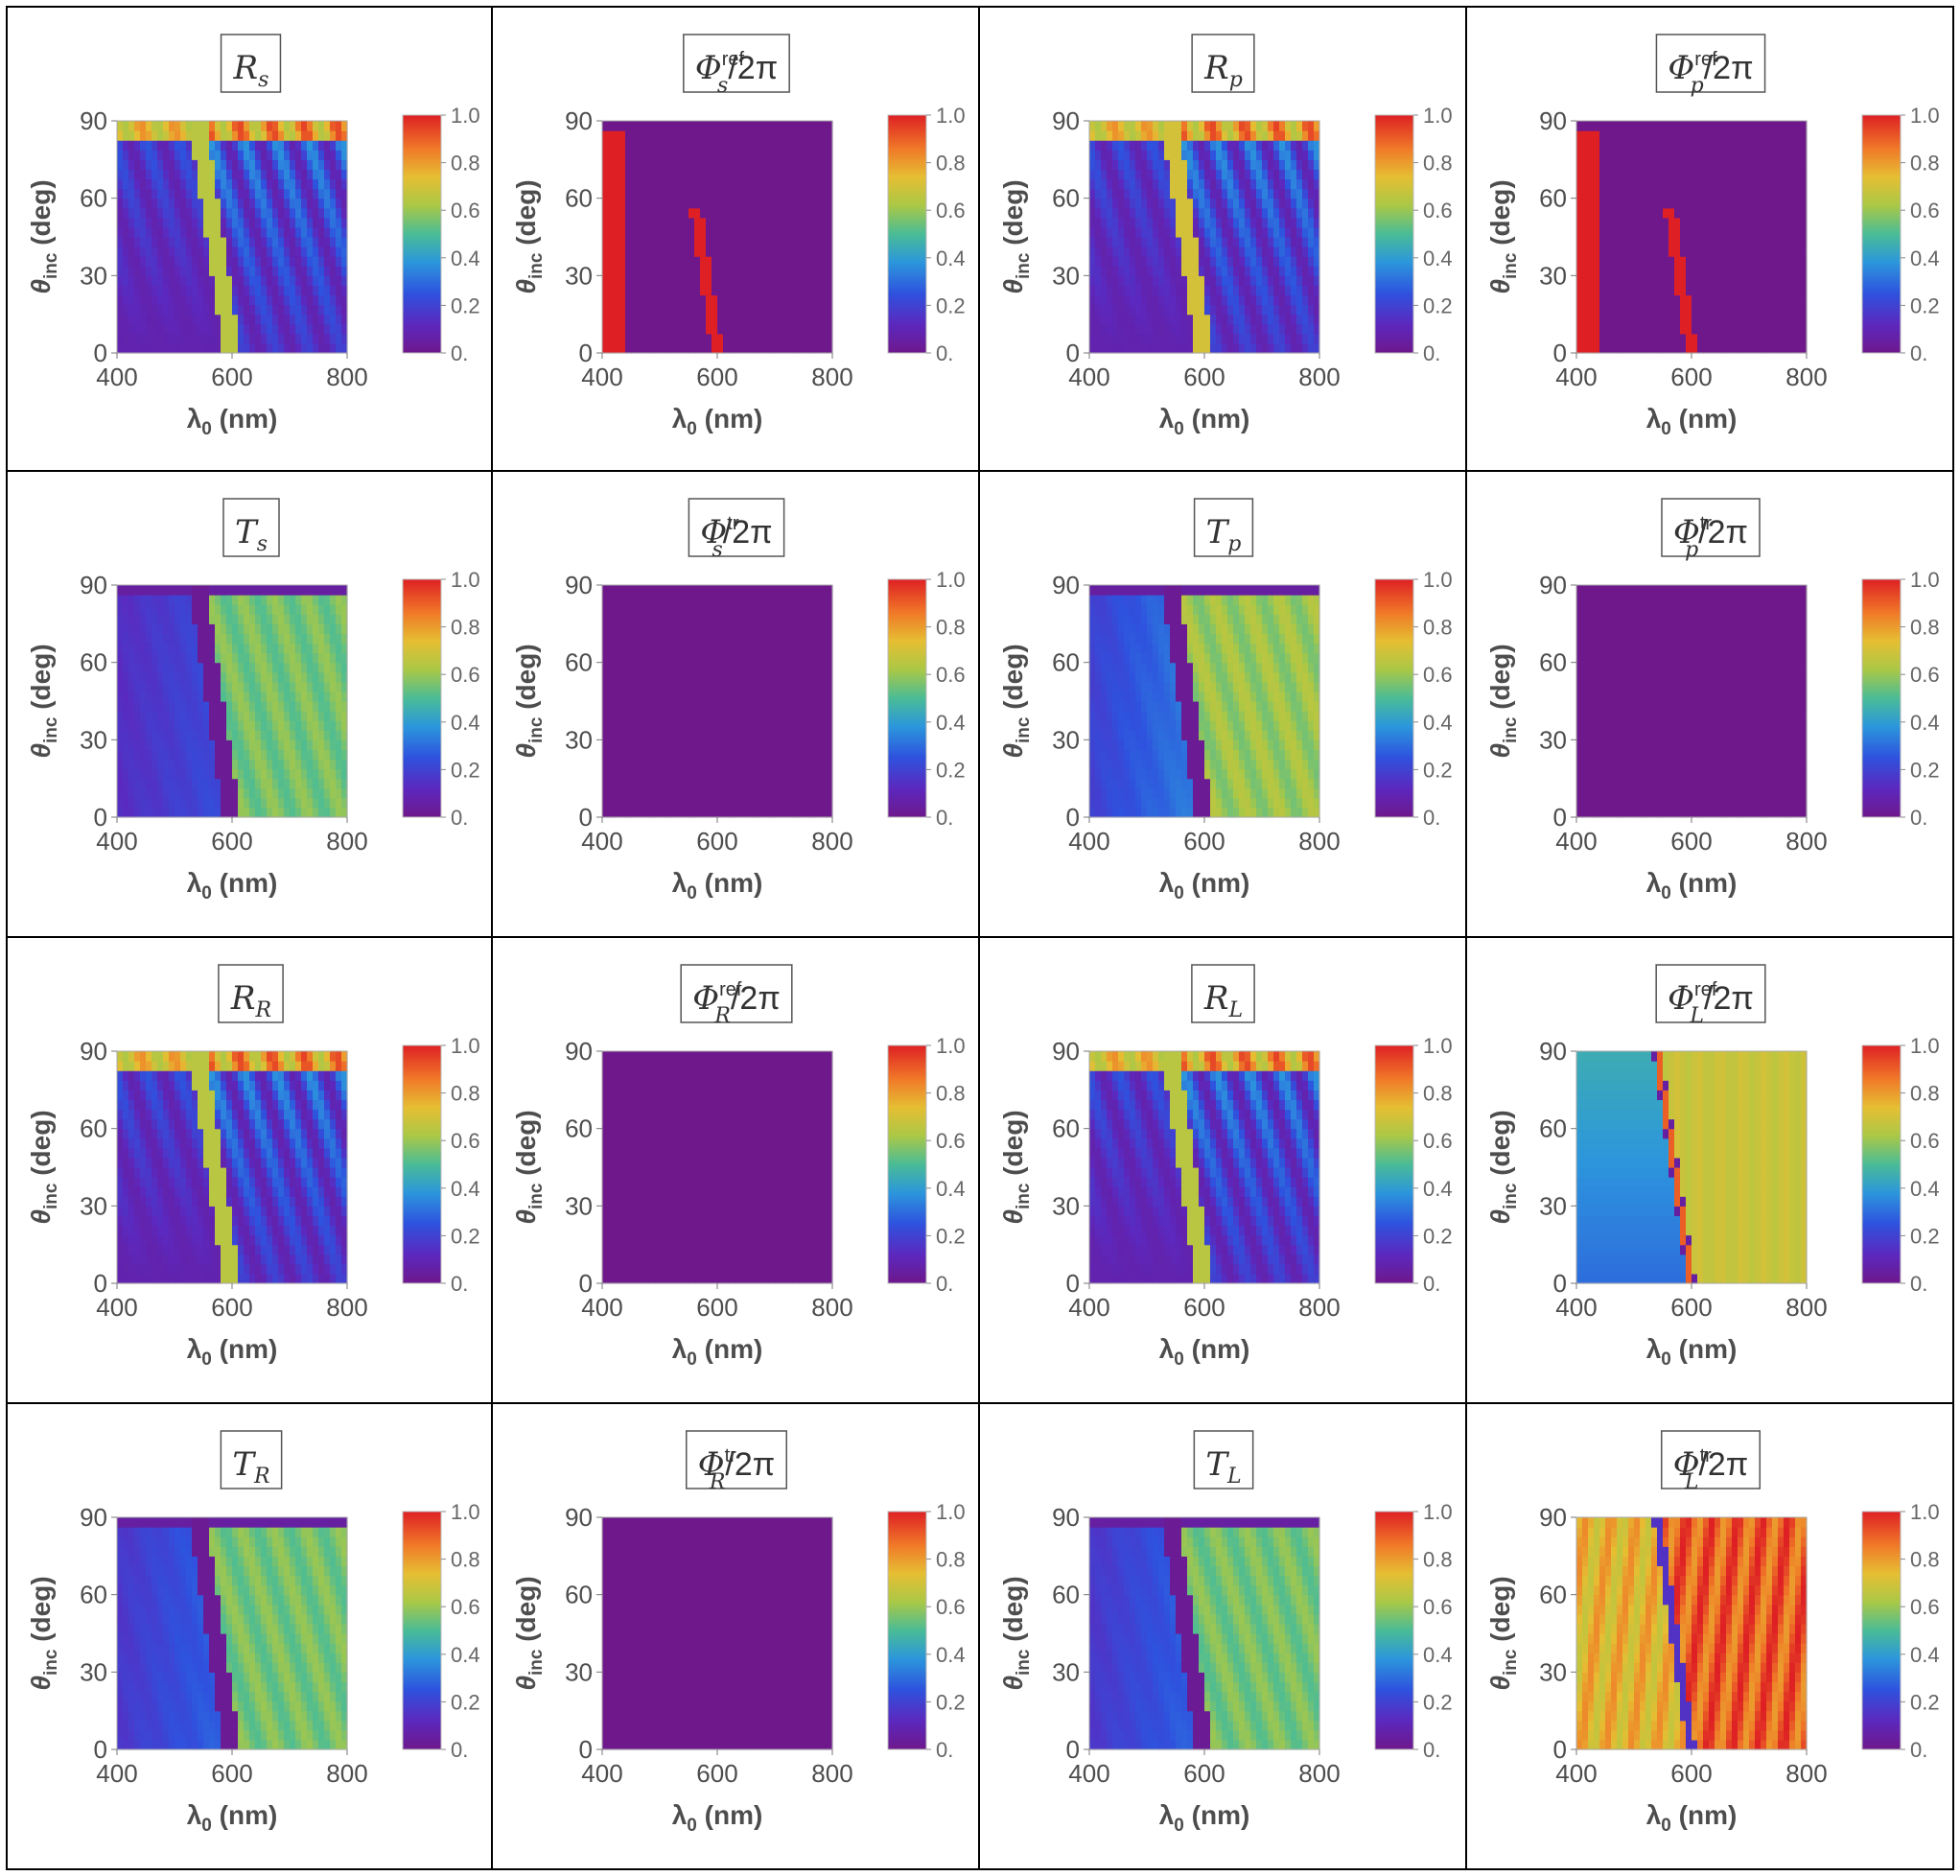  Describe the element at coordinates (100, 353) in the screenshot. I see `y-tick-label: 0` at that location.